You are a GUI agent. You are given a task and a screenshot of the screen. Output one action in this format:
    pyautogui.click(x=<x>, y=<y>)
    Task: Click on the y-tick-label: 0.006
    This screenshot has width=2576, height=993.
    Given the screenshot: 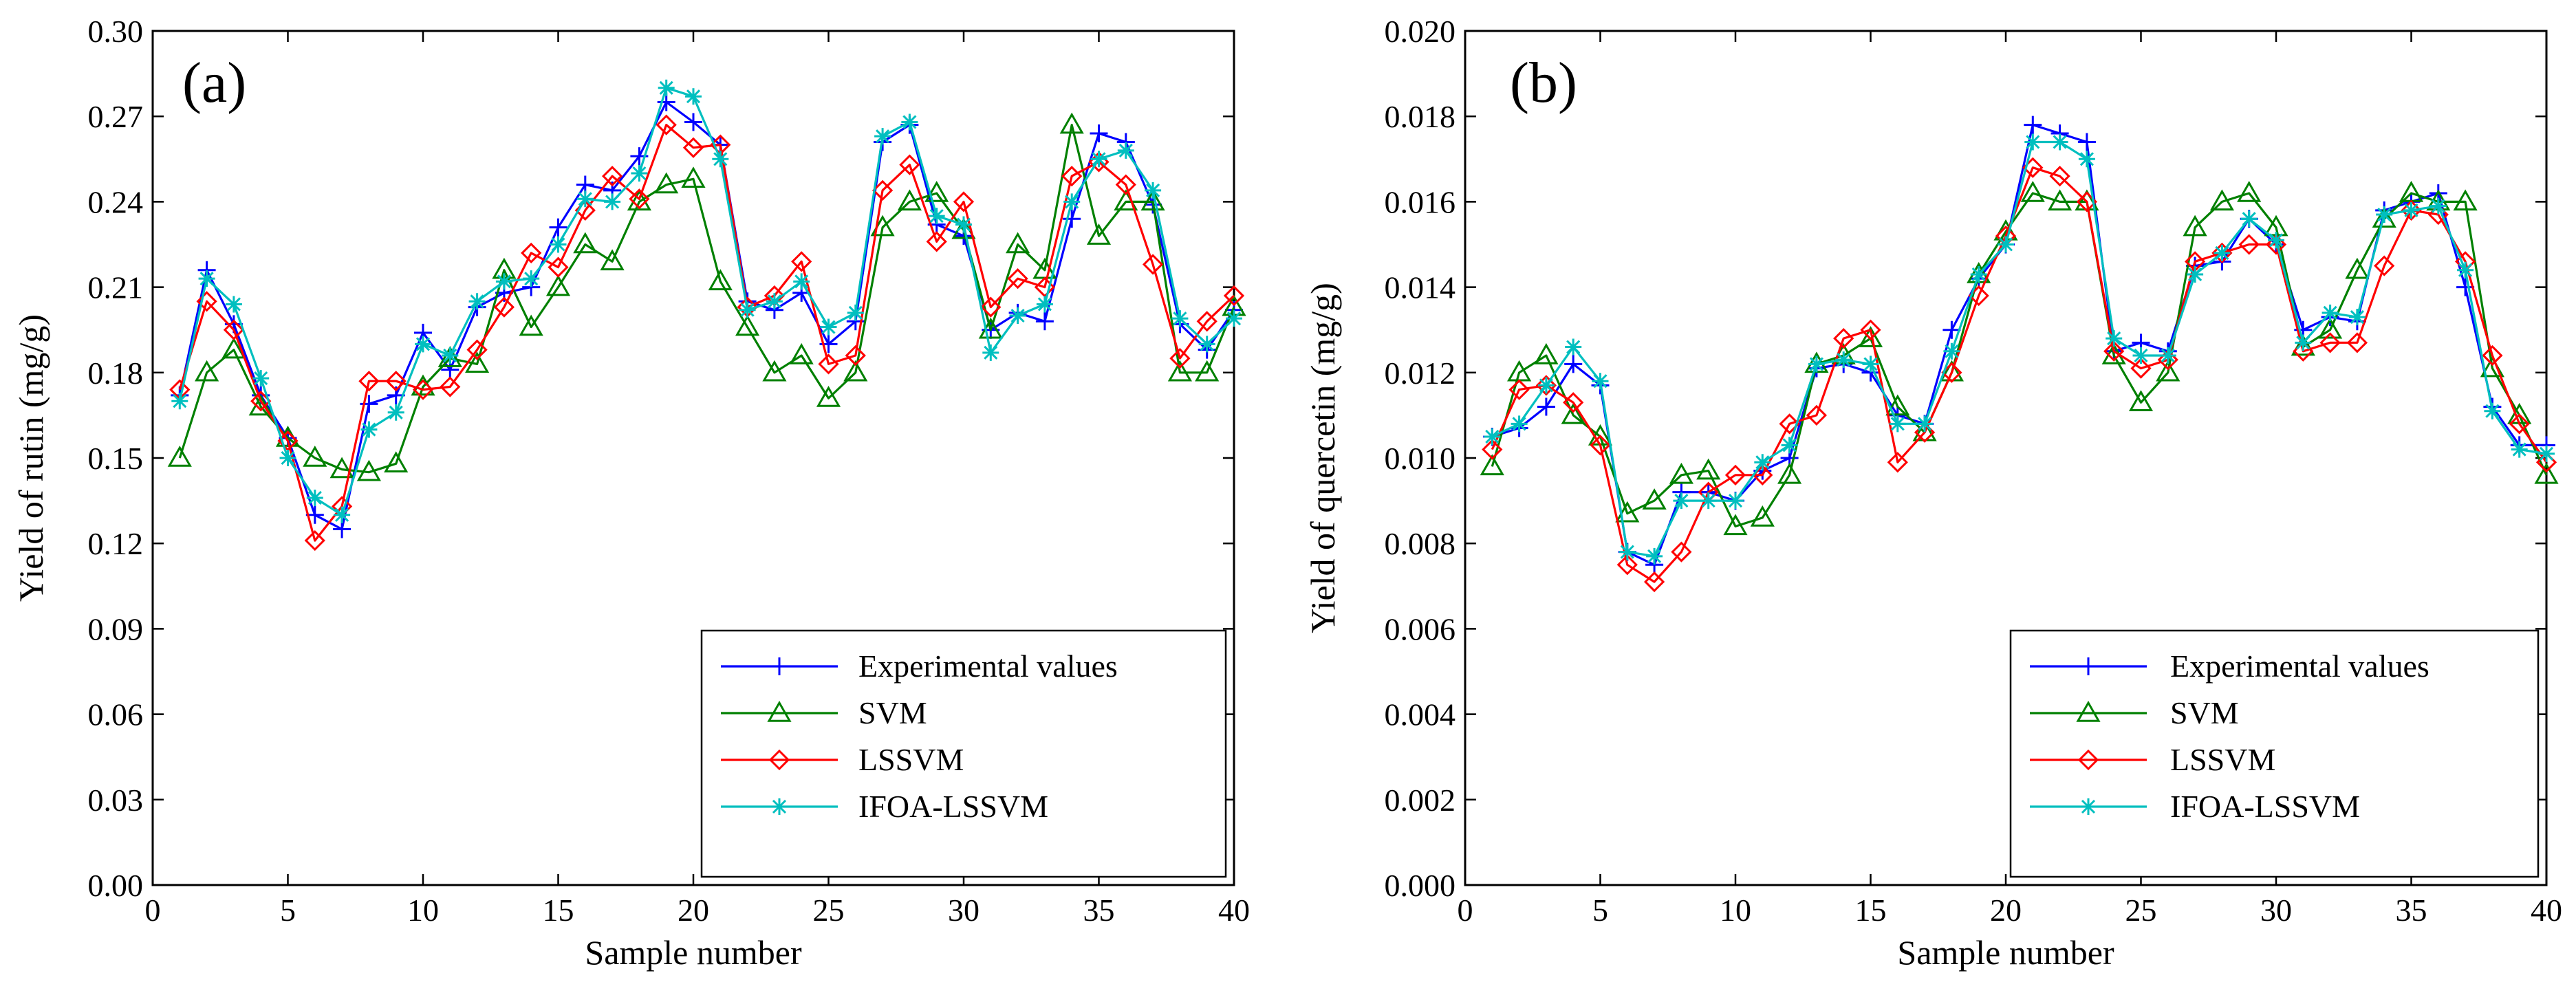 What is the action you would take?
    pyautogui.click(x=1420, y=628)
    